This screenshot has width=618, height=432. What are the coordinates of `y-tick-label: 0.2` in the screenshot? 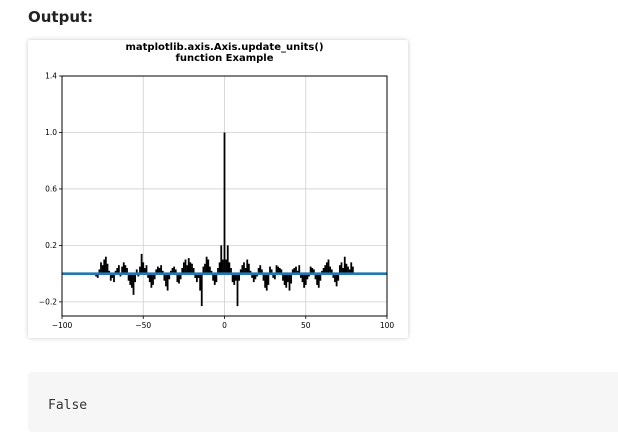 It's located at (51, 245).